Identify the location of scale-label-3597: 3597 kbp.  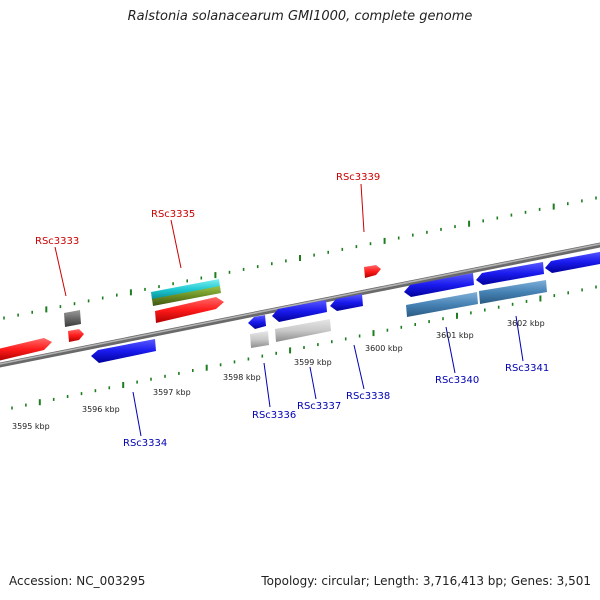
(172, 392).